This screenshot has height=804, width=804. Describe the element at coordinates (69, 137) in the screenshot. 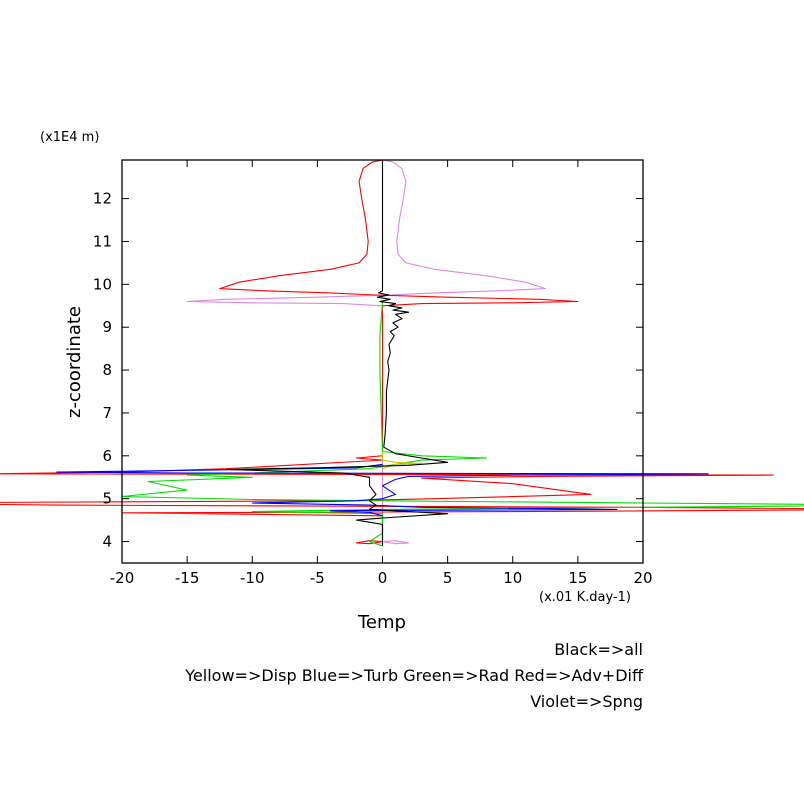

I see `y-unit-label: (x1E4 m)` at that location.